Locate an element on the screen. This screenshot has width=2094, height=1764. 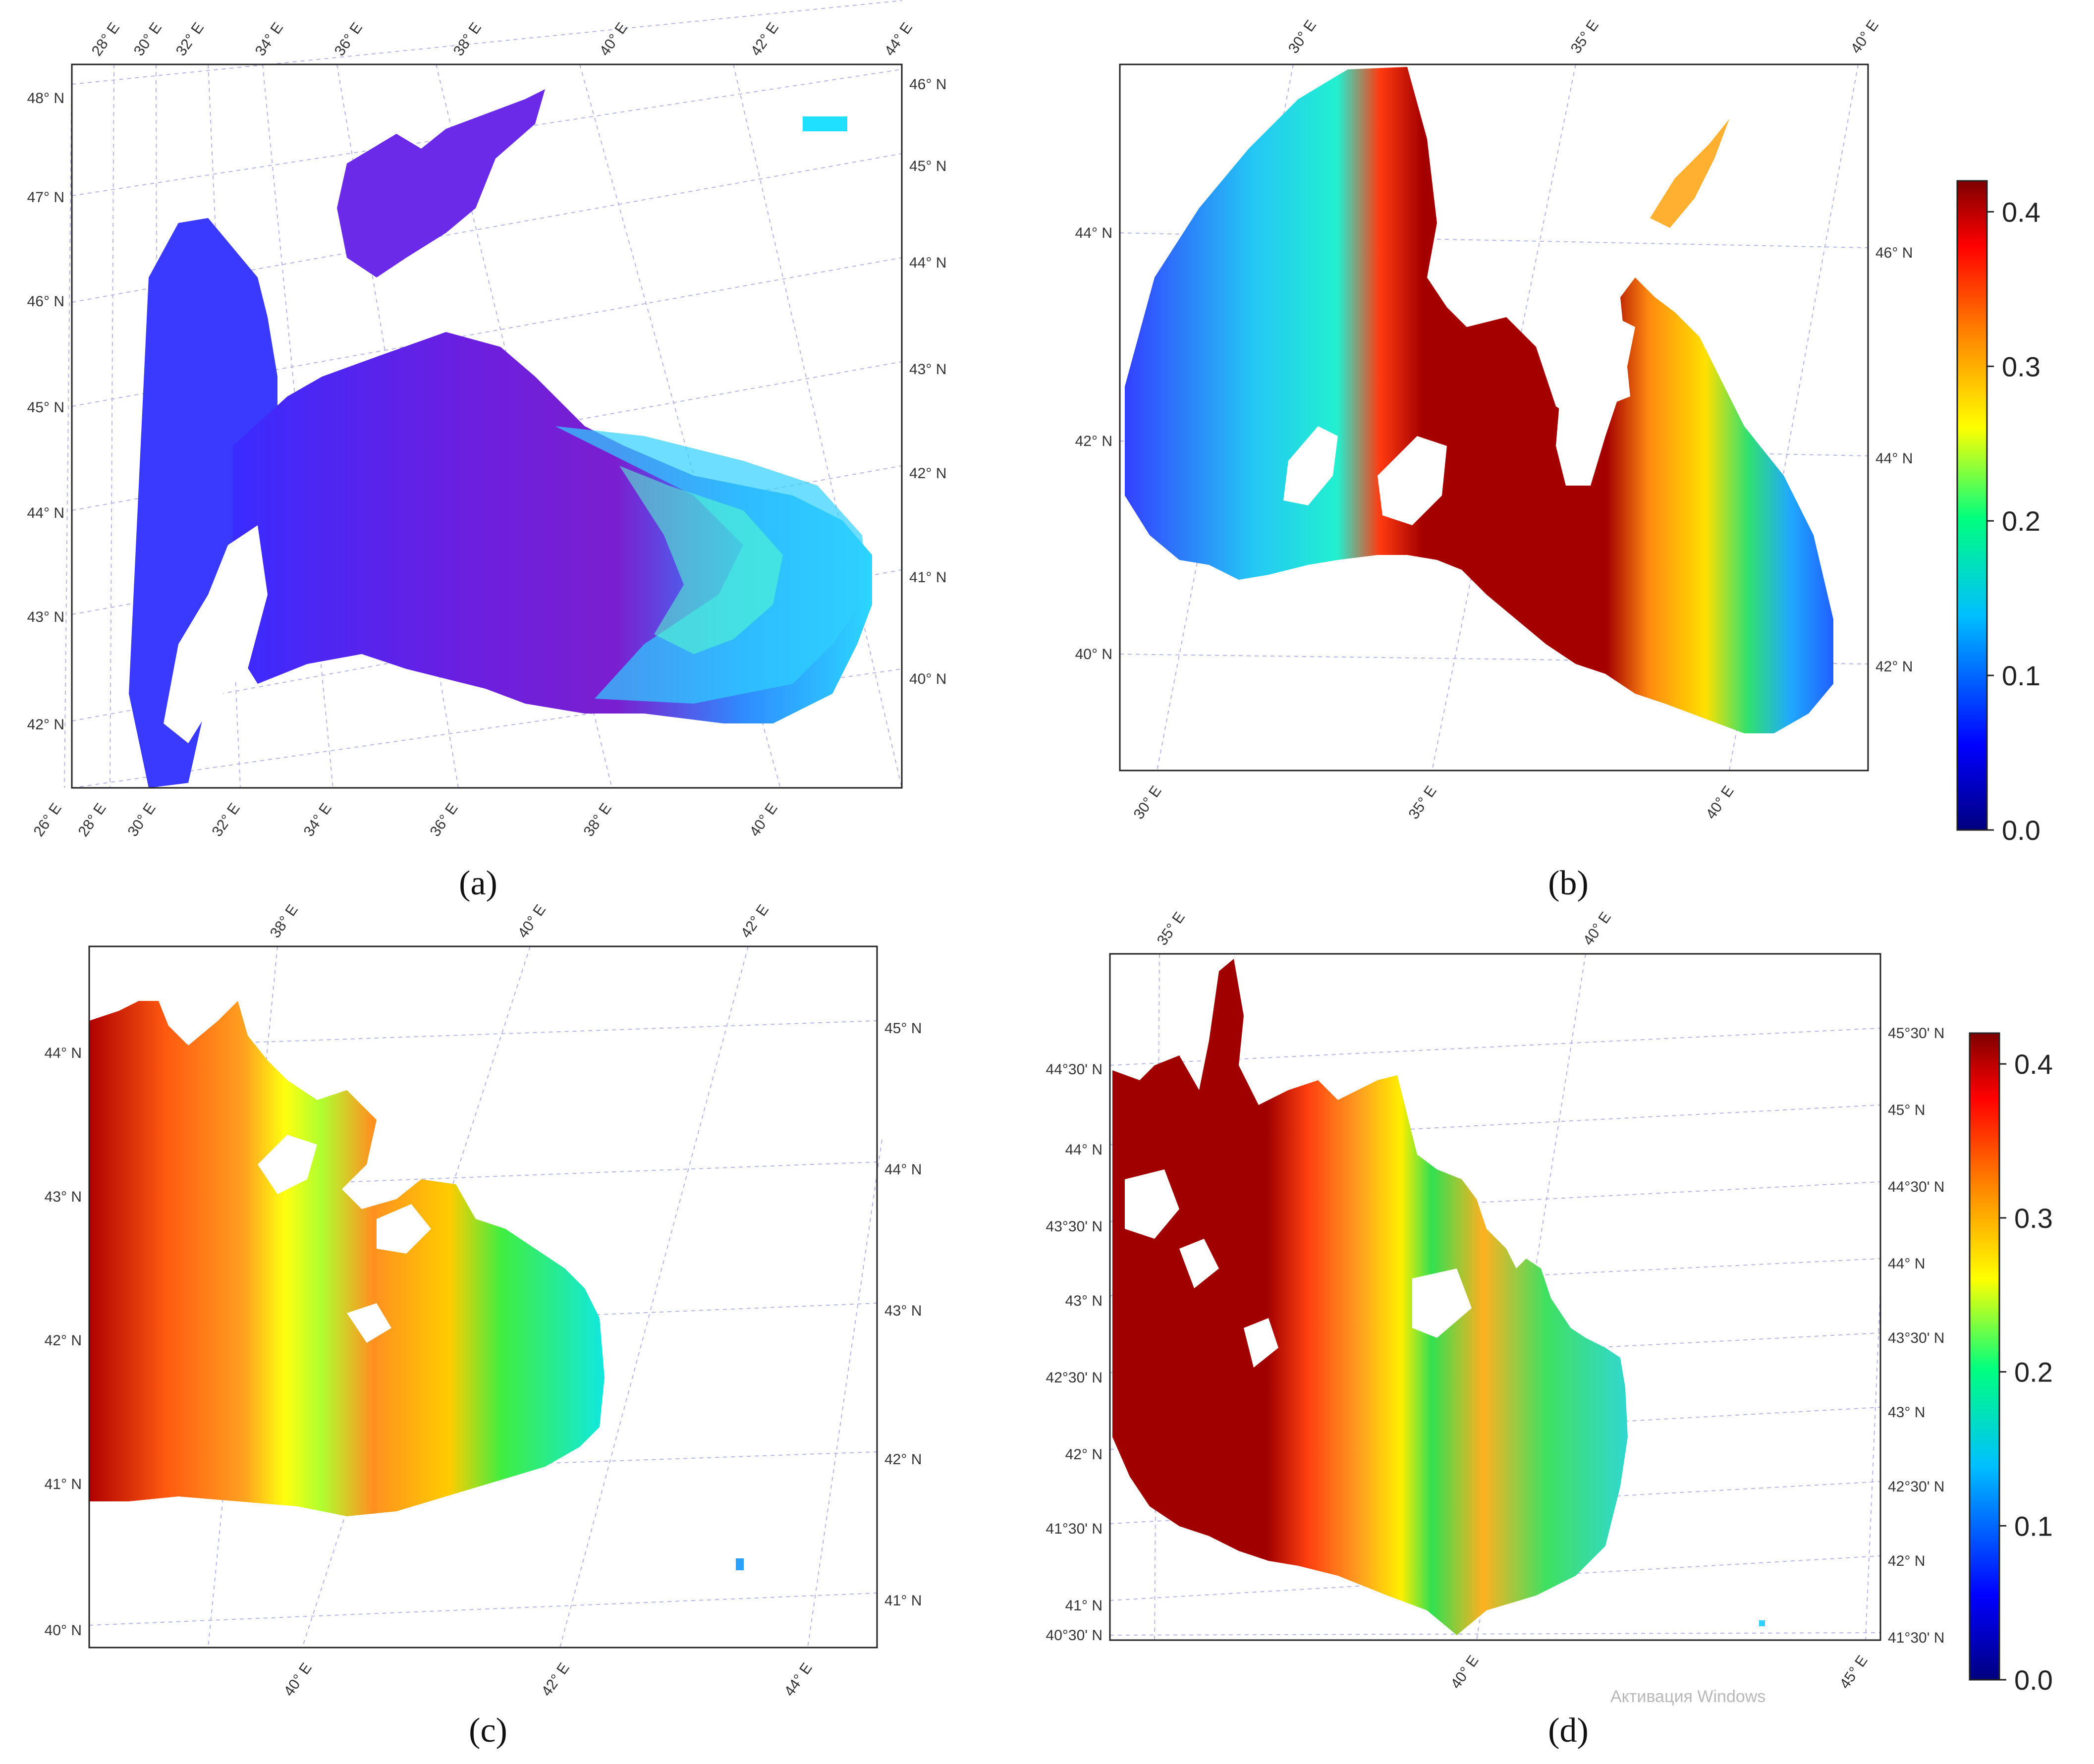
panel-d-right-lat-label: 42° N is located at coordinates (1906, 1561).